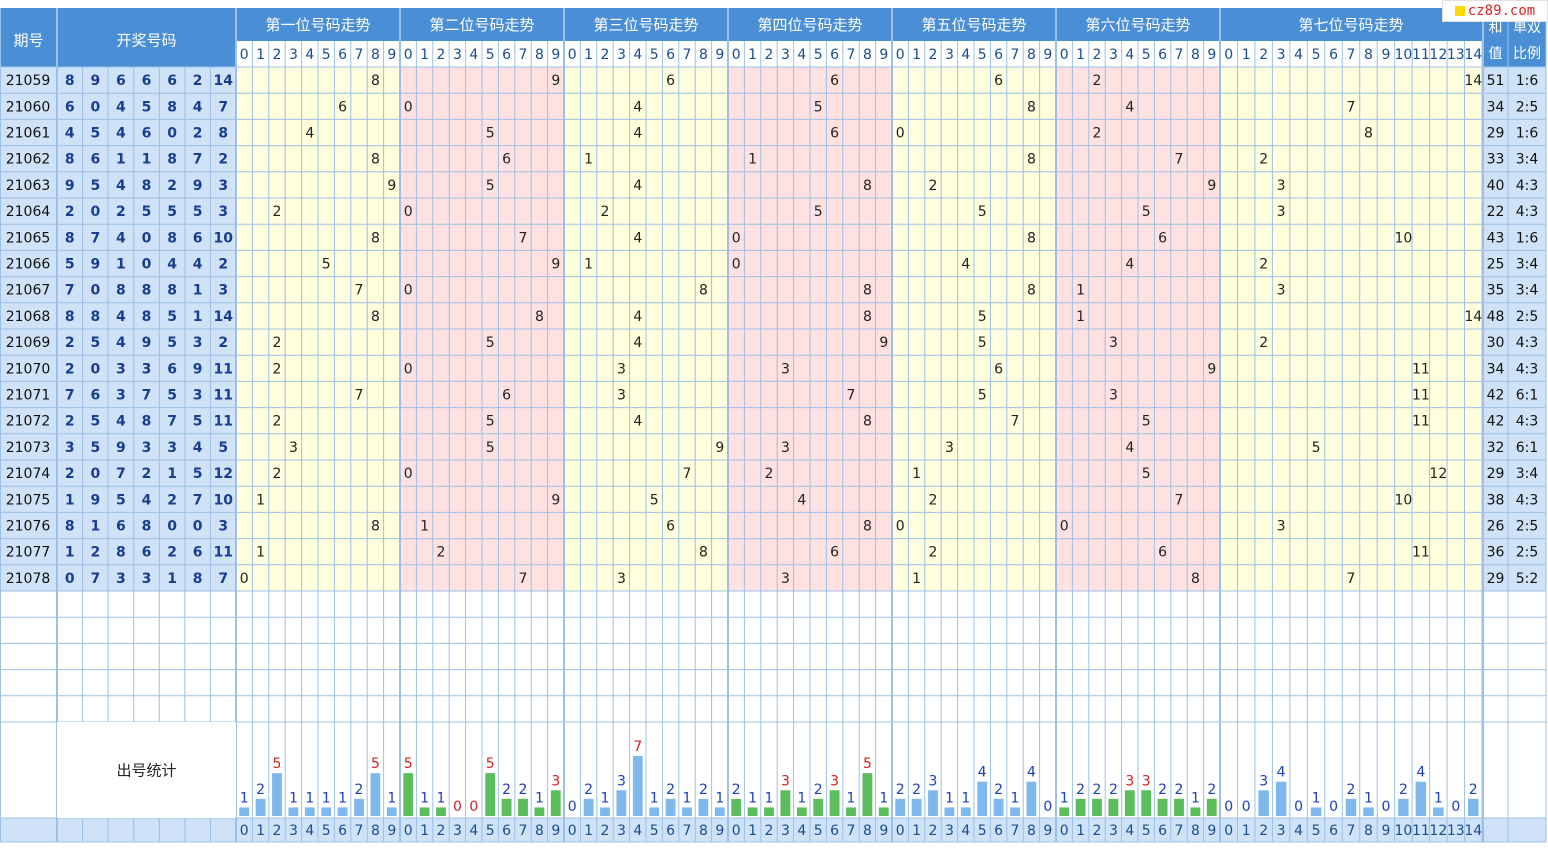 This screenshot has height=850, width=1548. I want to click on trend-mark: 10, so click(1403, 238).